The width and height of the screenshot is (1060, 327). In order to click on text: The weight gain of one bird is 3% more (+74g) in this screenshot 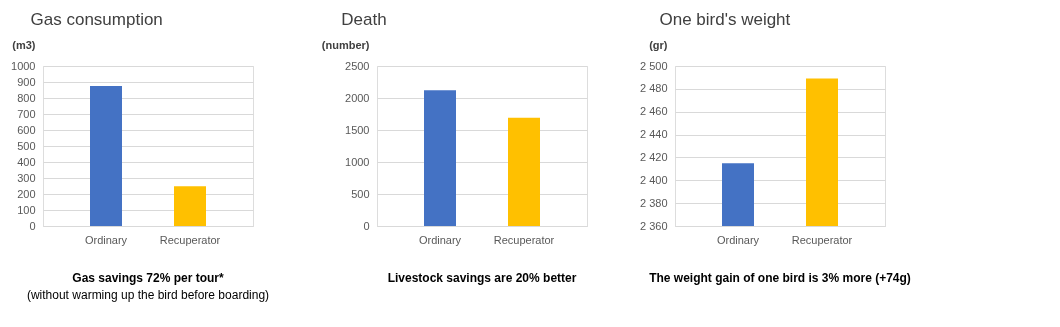, I will do `click(780, 278)`.